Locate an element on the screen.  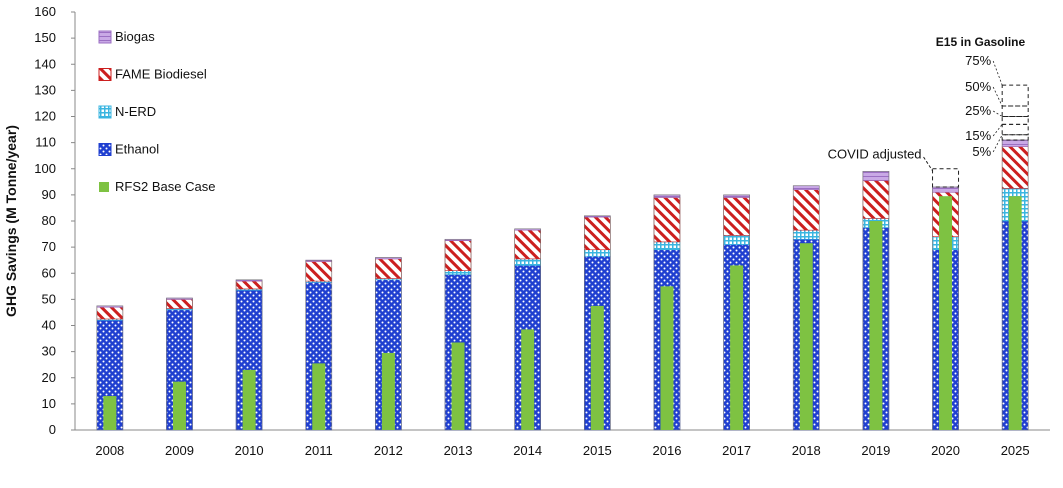
bar-biogas-2017 is located at coordinates (736, 196).